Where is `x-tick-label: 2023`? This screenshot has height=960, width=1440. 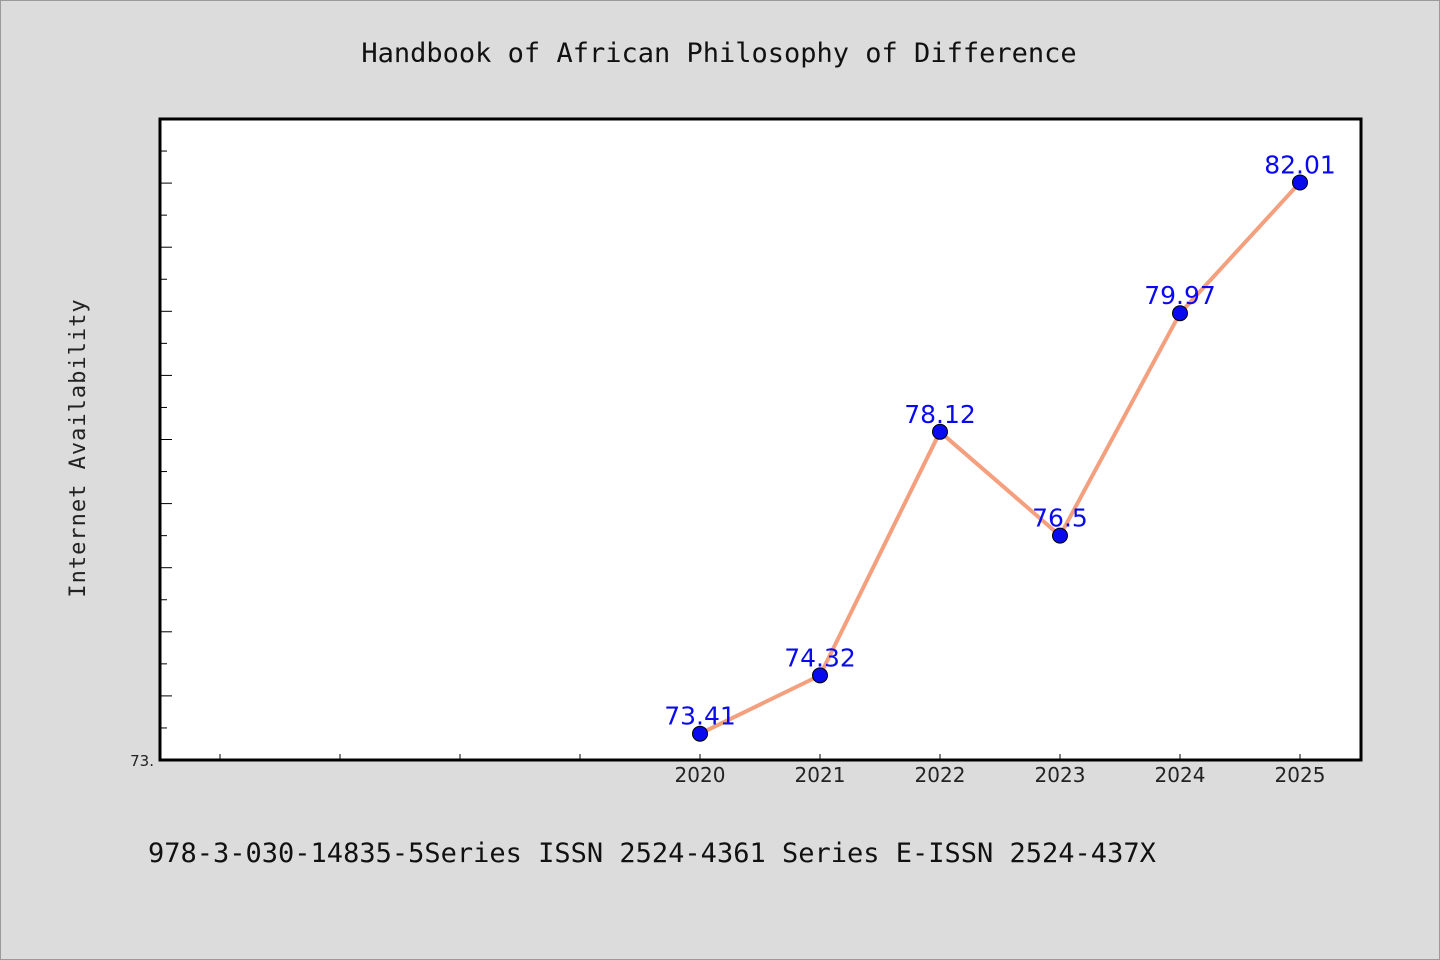 x-tick-label: 2023 is located at coordinates (1060, 775).